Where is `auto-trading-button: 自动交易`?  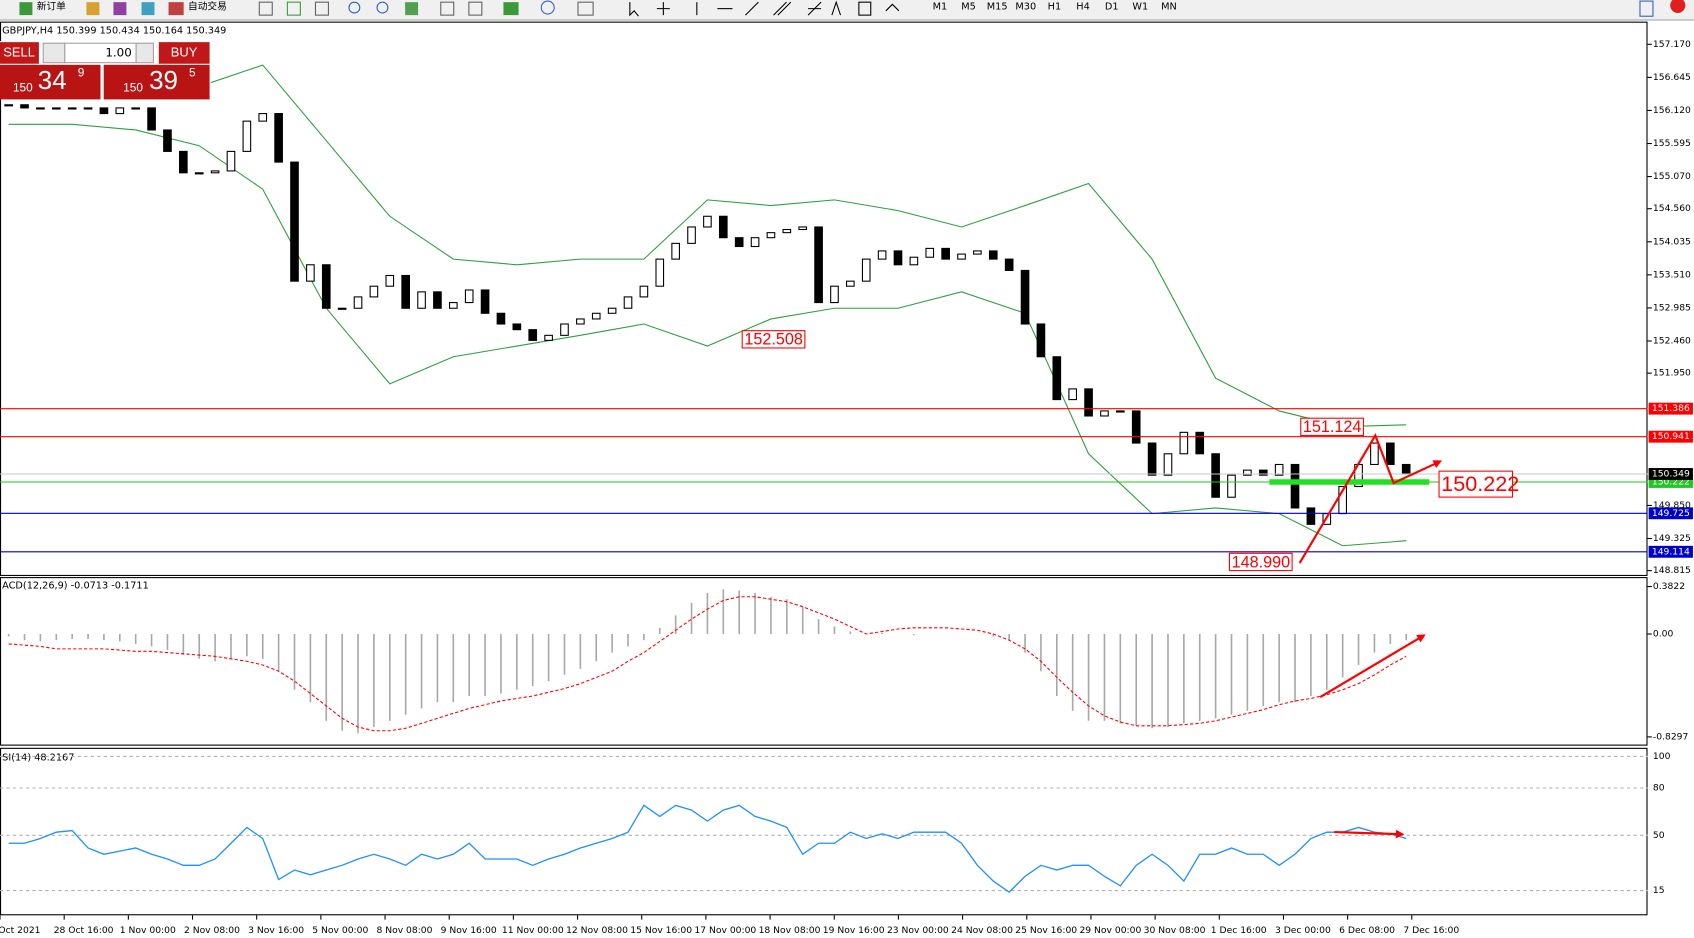 auto-trading-button: 自动交易 is located at coordinates (207, 6).